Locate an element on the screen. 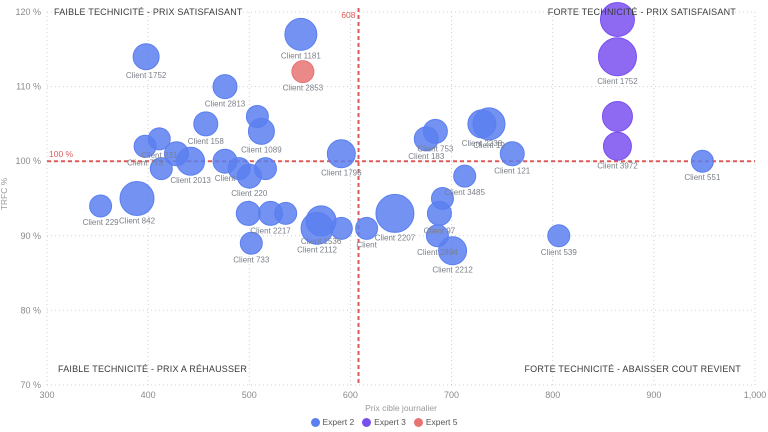 Image resolution: width=768 pixels, height=432 pixels. point-label: Client 551 is located at coordinates (702, 177).